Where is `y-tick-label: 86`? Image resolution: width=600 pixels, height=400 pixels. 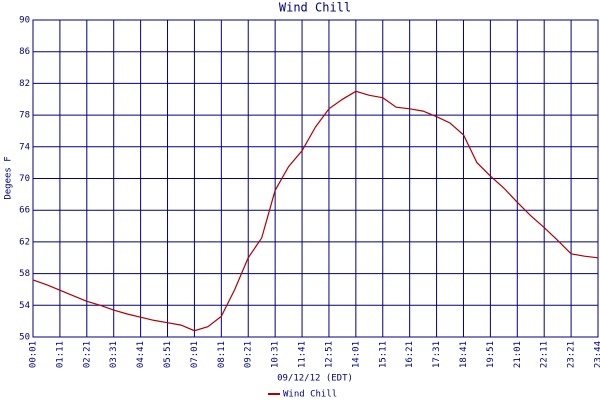 y-tick-label: 86 is located at coordinates (24, 52).